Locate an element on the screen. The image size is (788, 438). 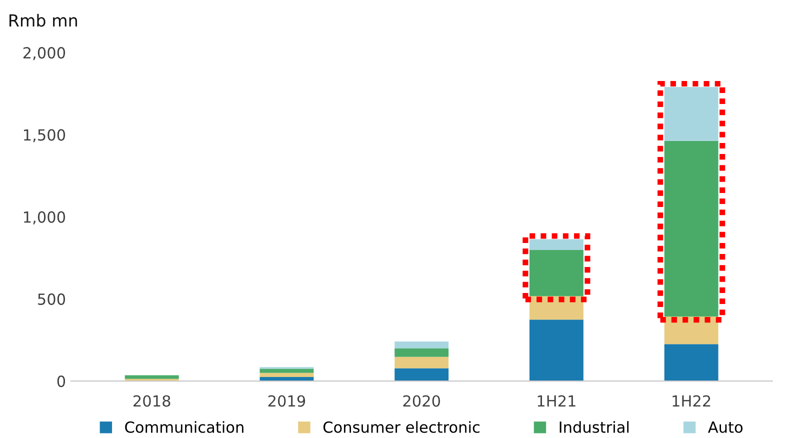
legend-label: Industrial is located at coordinates (594, 427).